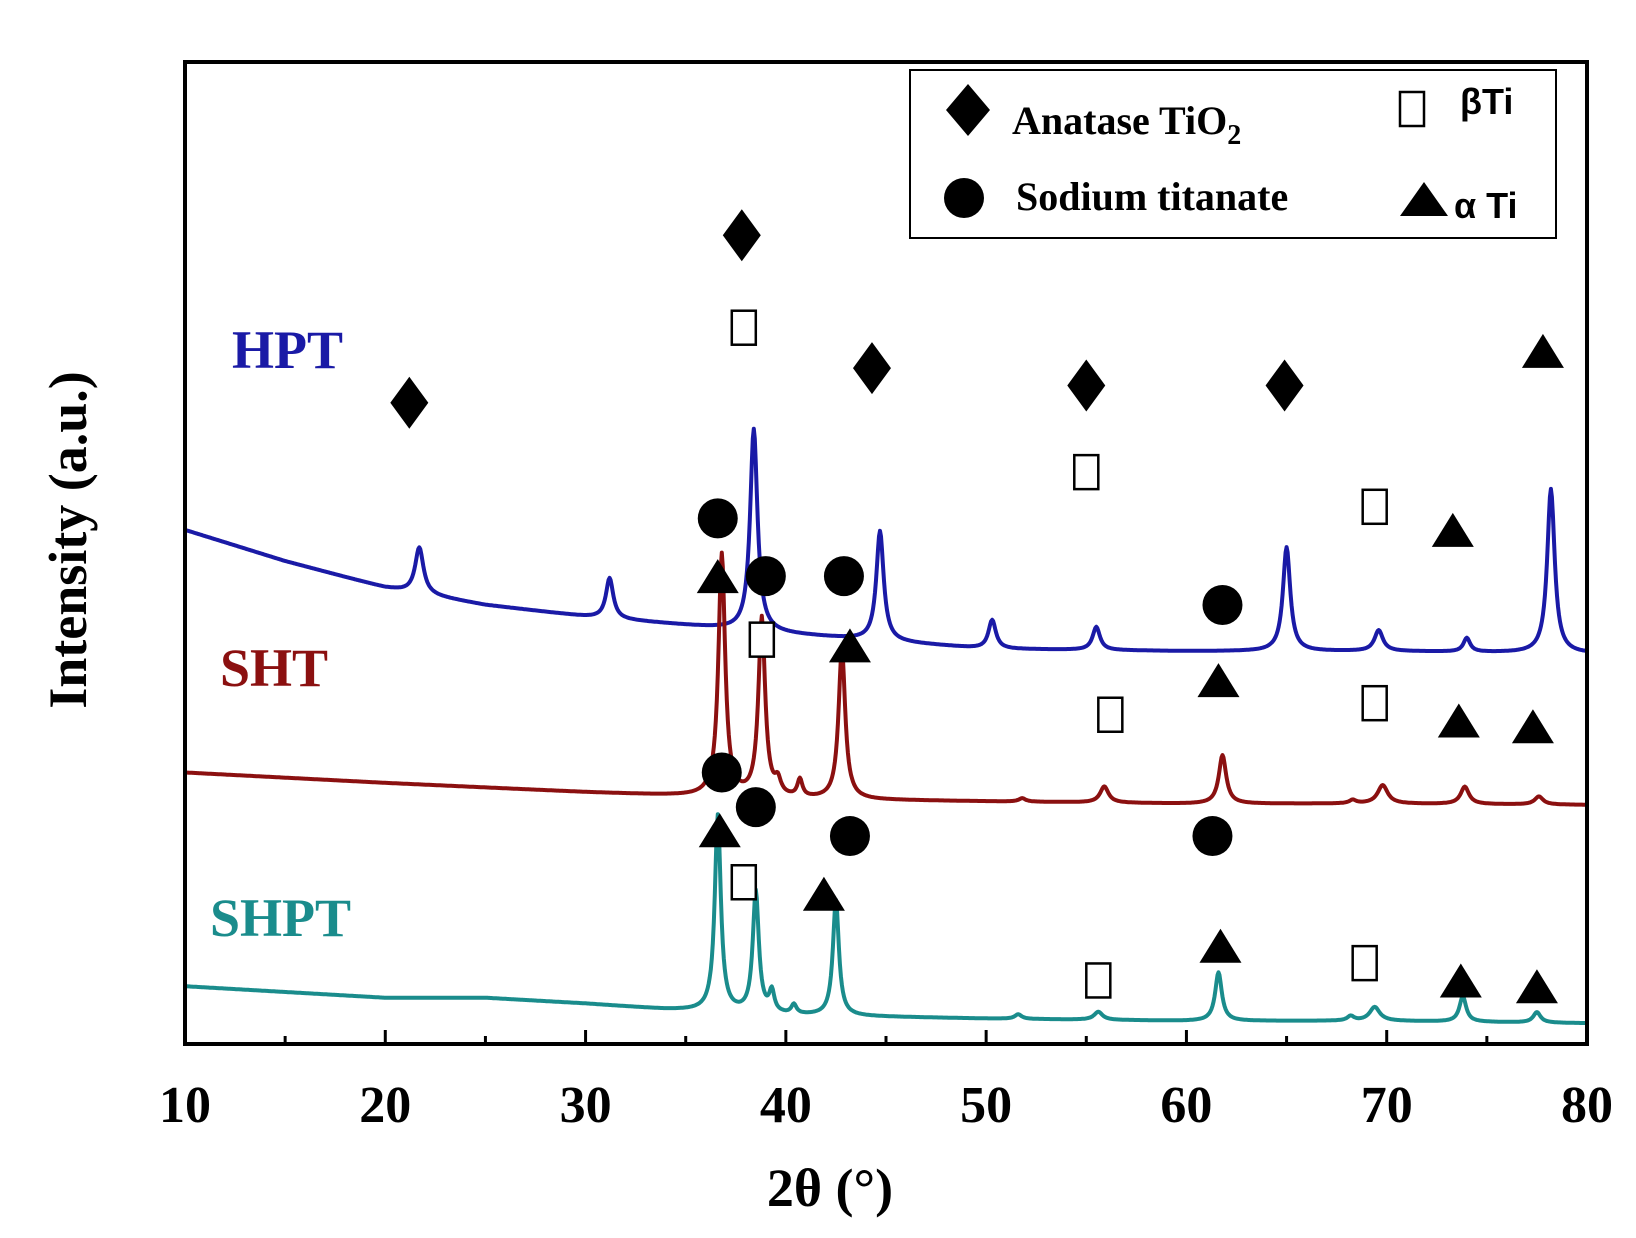 This screenshot has height=1238, width=1636. What do you see at coordinates (1486, 101) in the screenshot?
I see `legend-label-beta-ti: βTi` at bounding box center [1486, 101].